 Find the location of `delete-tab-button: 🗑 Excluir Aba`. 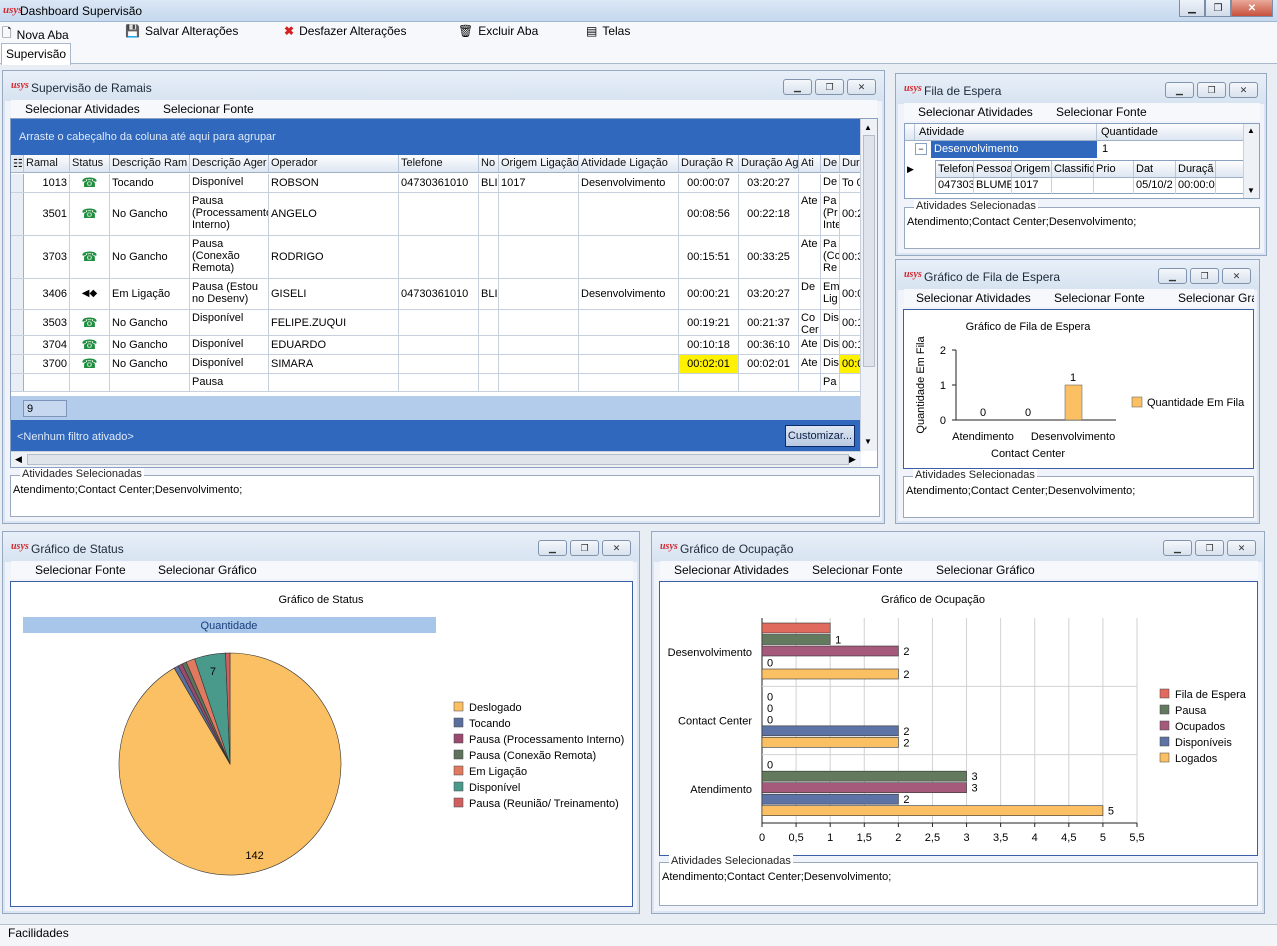

delete-tab-button: 🗑 Excluir Aba is located at coordinates (498, 31).